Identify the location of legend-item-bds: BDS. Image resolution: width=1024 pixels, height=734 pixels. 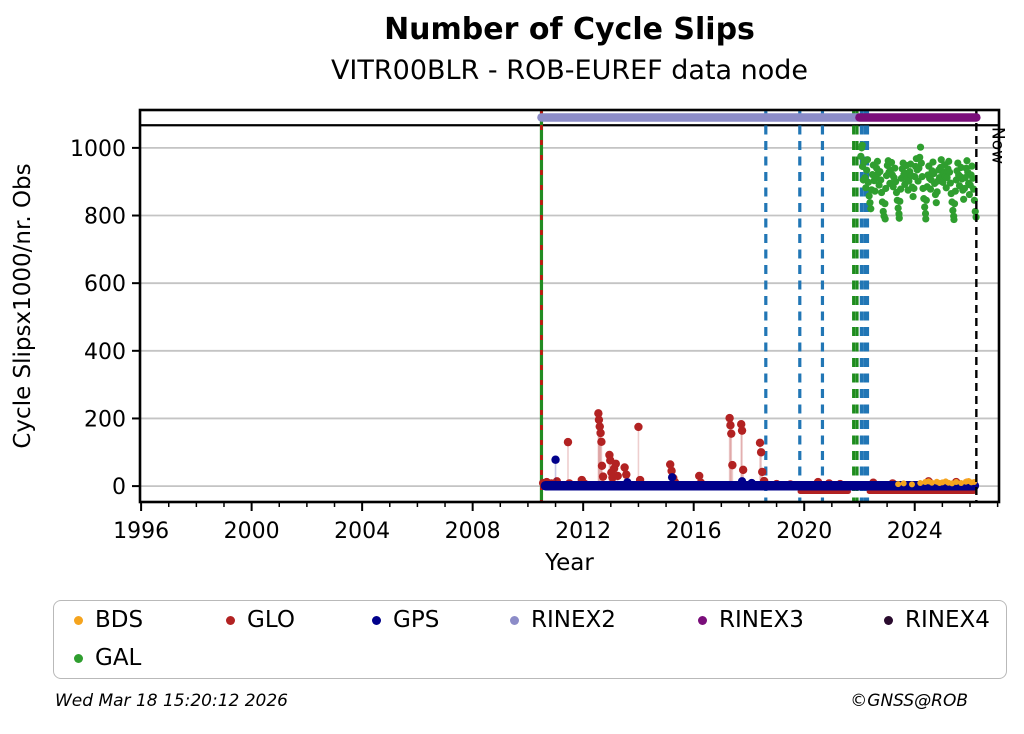
(108, 620).